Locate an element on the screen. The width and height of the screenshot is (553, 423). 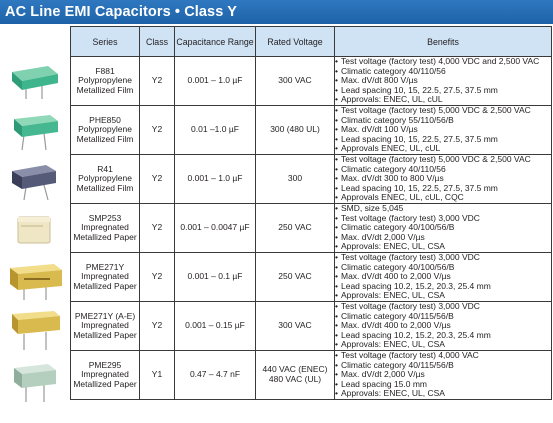
series-cell: PME271Y (A-E) Impregnated Metallized Paper is located at coordinates (105, 326).